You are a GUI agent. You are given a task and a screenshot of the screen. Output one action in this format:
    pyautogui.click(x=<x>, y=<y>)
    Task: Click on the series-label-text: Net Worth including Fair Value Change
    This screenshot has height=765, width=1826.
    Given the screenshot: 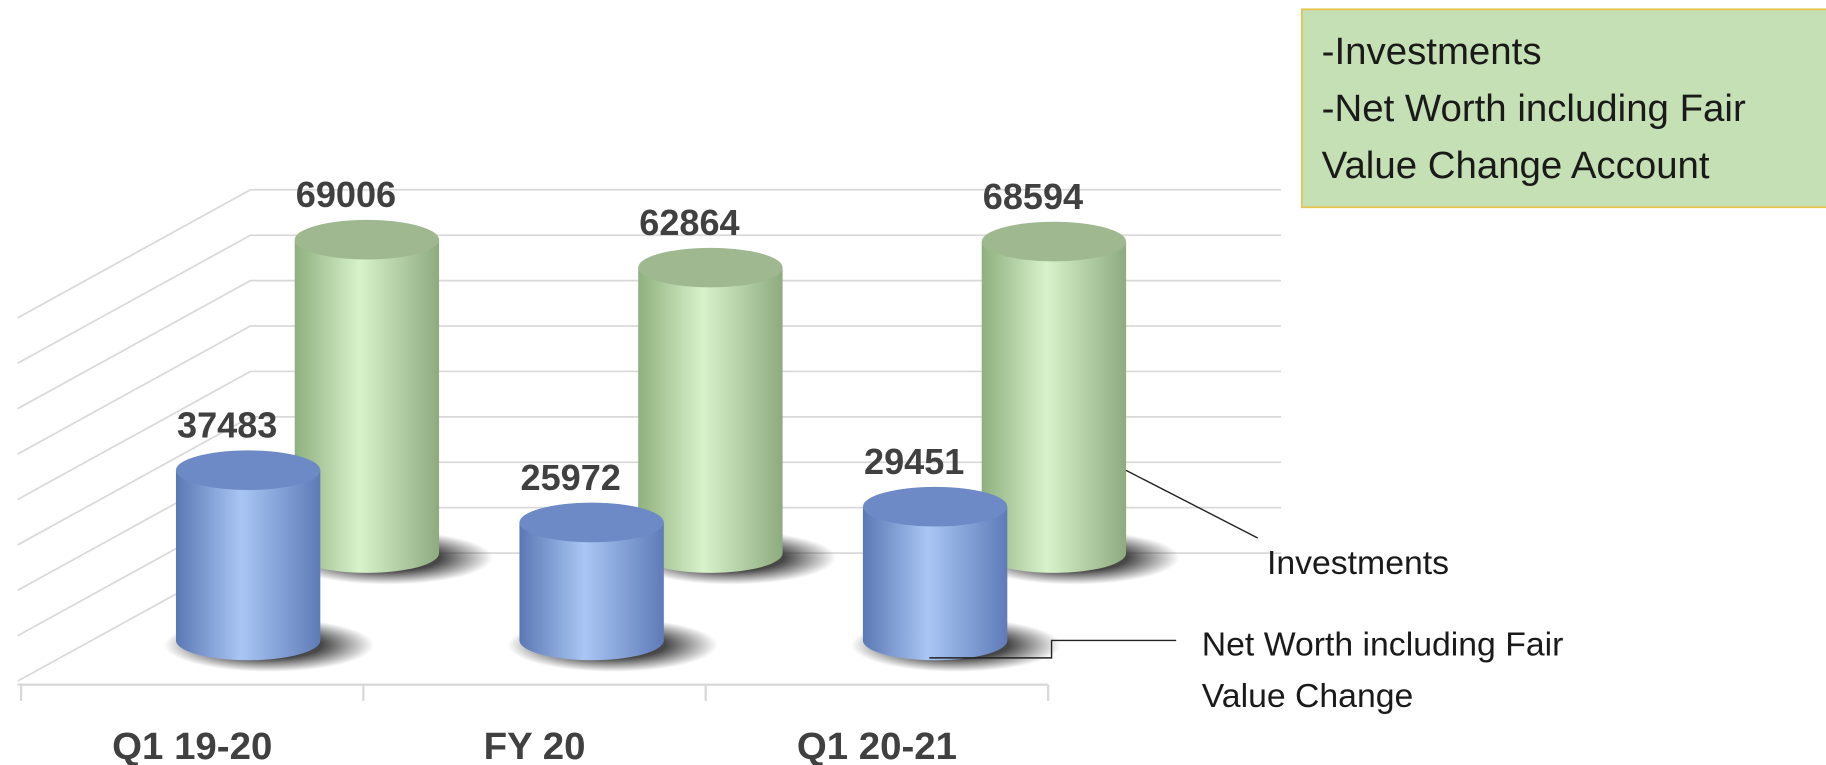 What is the action you would take?
    pyautogui.click(x=1382, y=670)
    